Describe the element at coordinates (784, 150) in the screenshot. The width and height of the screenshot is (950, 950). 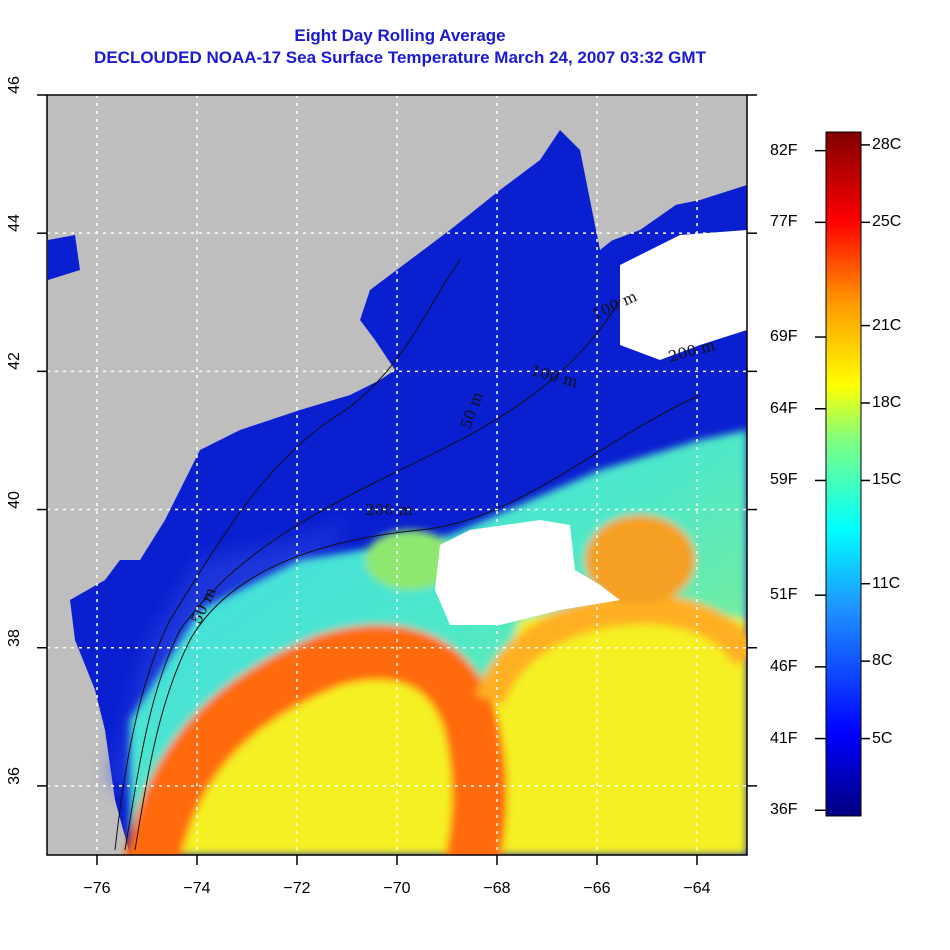
I see `tick-label: 82F` at that location.